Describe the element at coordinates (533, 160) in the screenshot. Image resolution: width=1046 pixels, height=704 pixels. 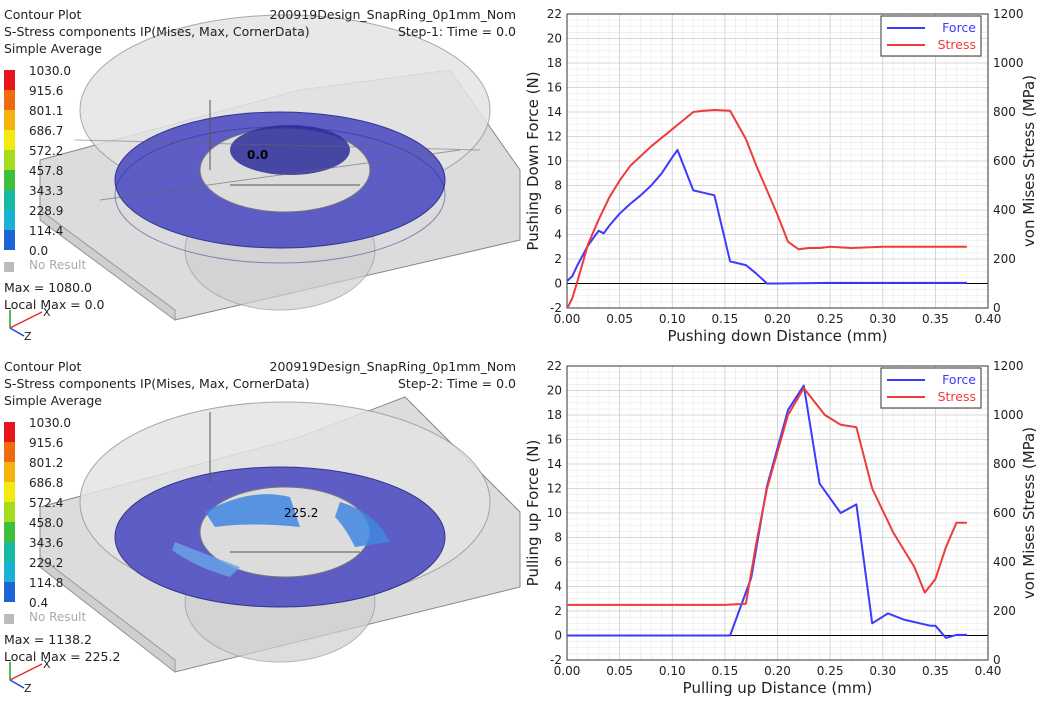
I see `y-axis-label: Pushing Down Force (N)` at that location.